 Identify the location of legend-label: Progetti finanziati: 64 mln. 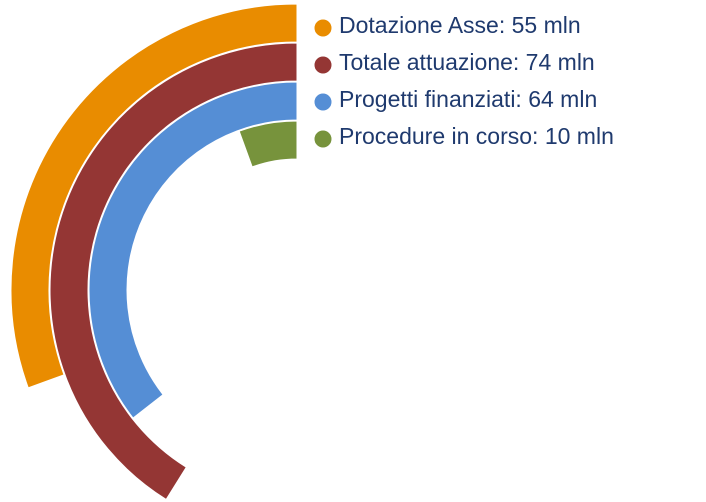
(468, 99).